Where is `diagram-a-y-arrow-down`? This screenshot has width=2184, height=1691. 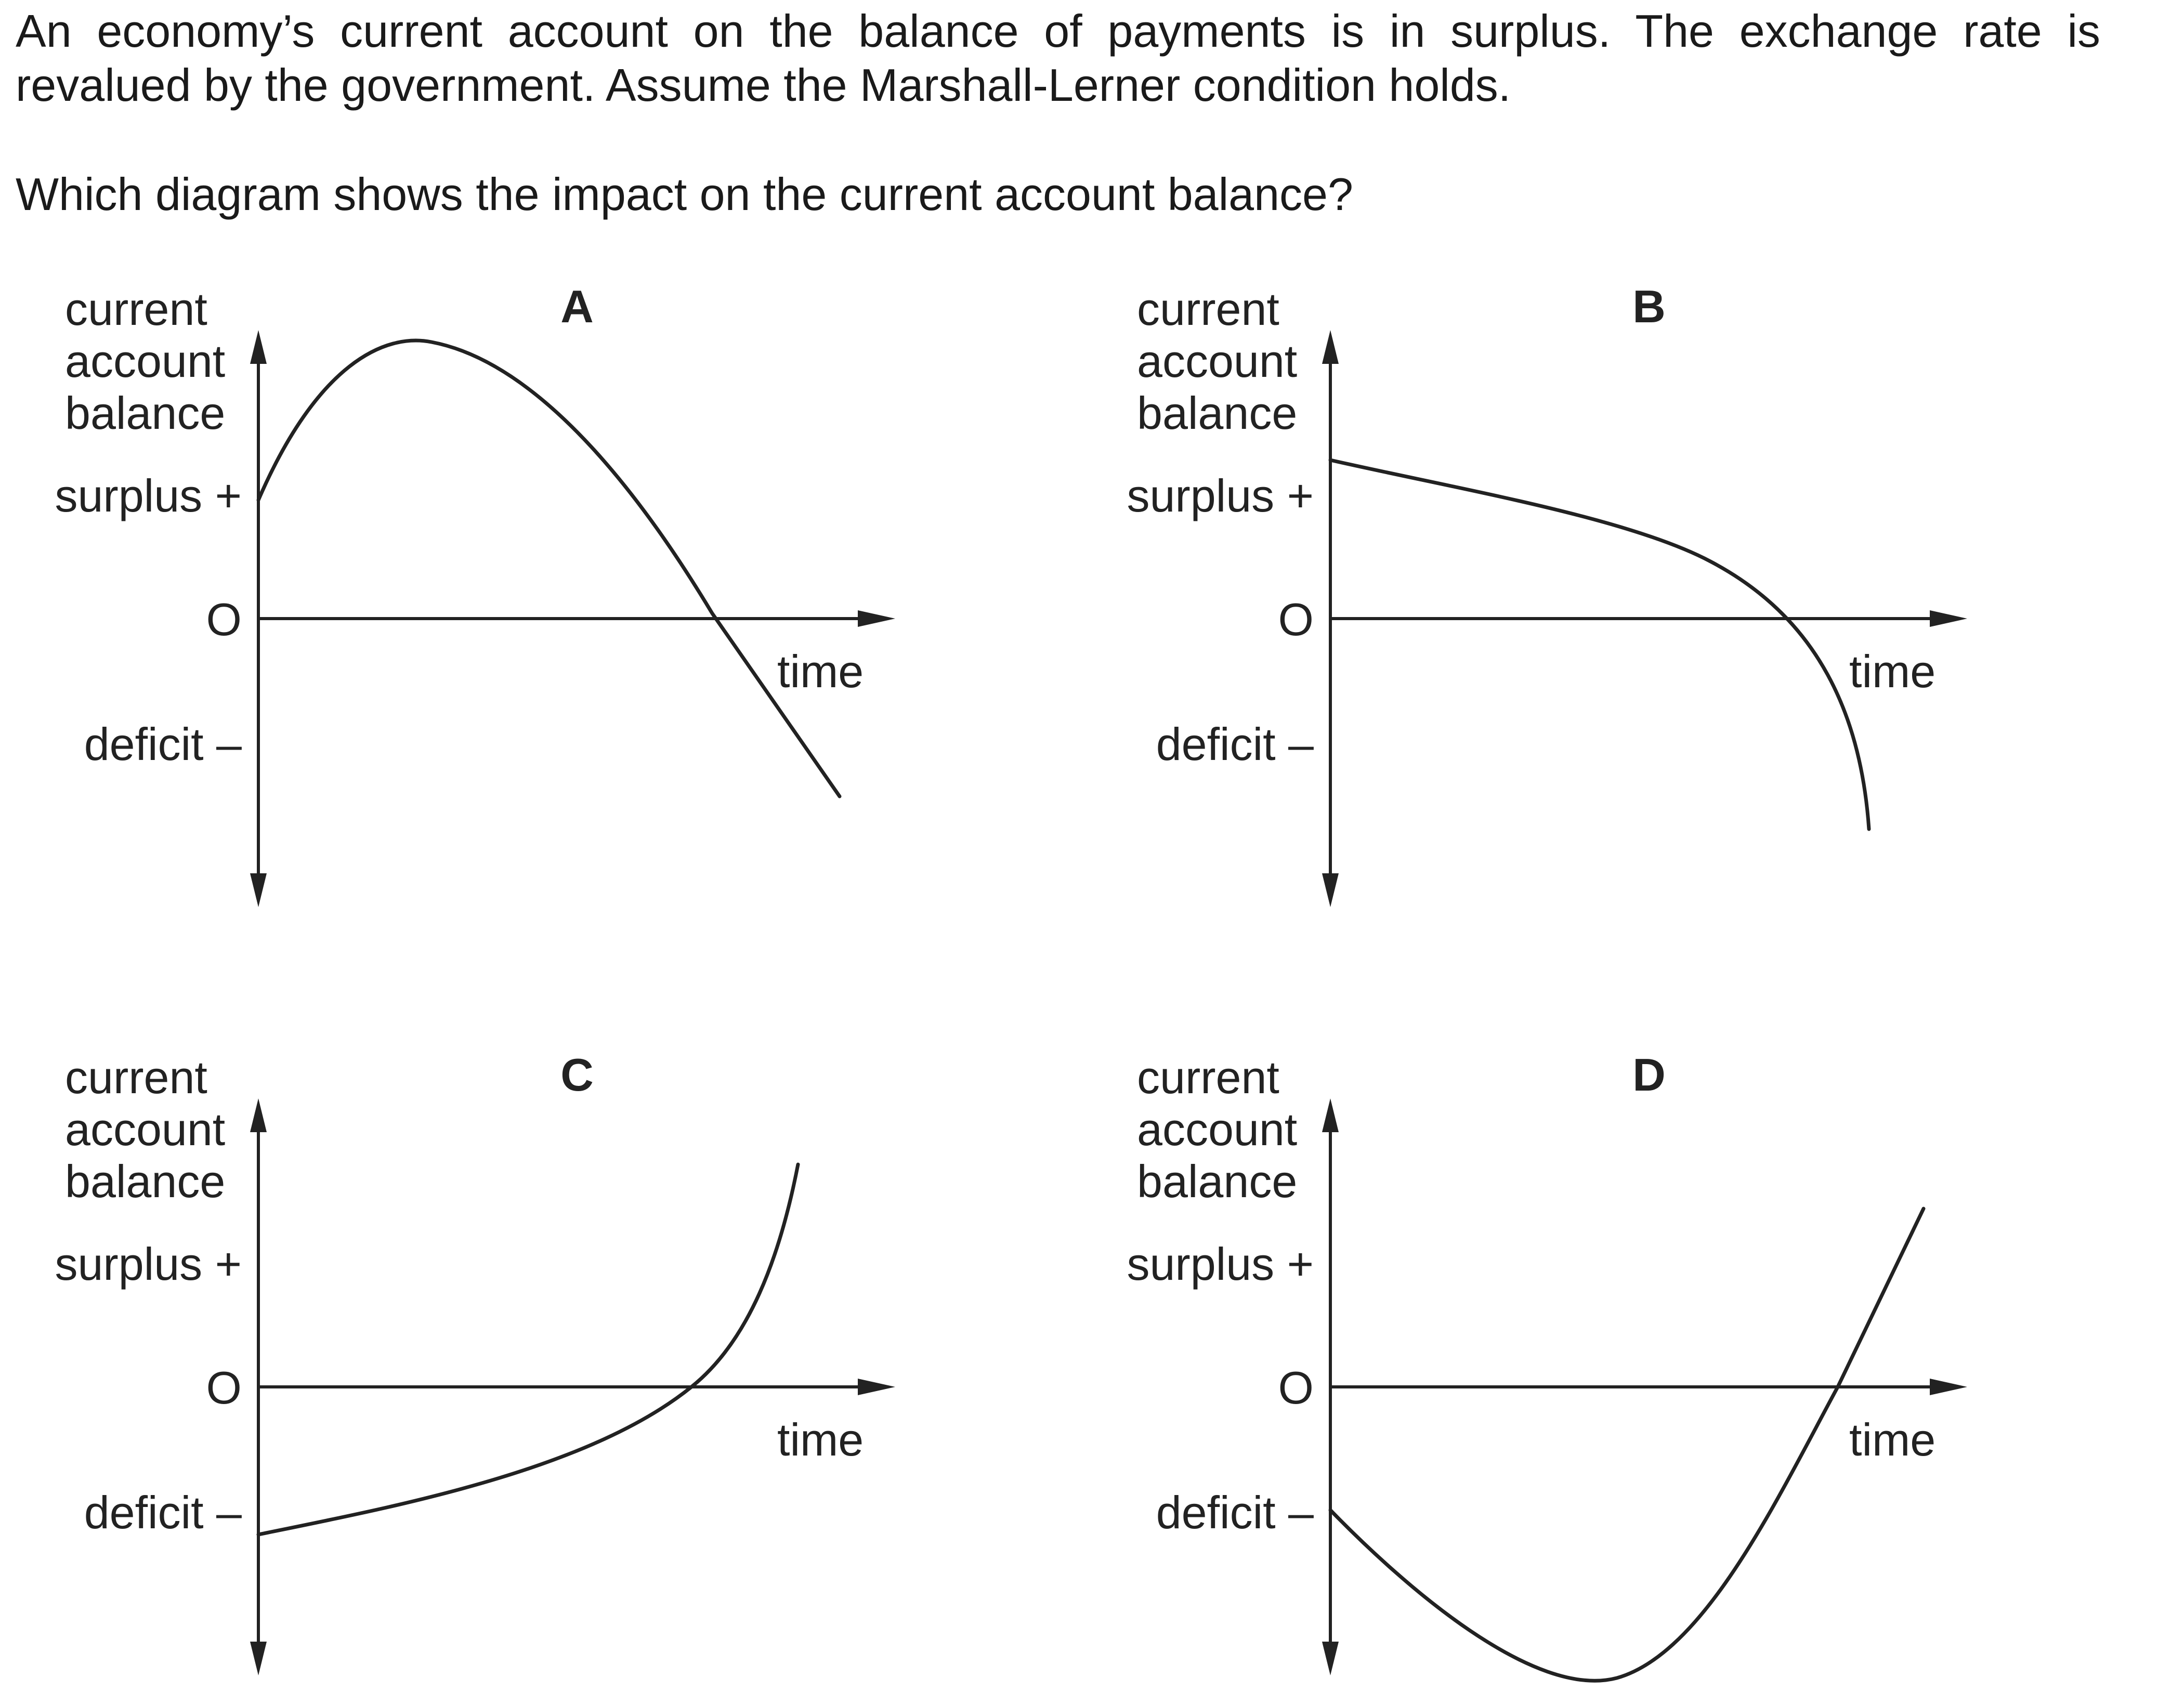 diagram-a-y-arrow-down is located at coordinates (258, 890).